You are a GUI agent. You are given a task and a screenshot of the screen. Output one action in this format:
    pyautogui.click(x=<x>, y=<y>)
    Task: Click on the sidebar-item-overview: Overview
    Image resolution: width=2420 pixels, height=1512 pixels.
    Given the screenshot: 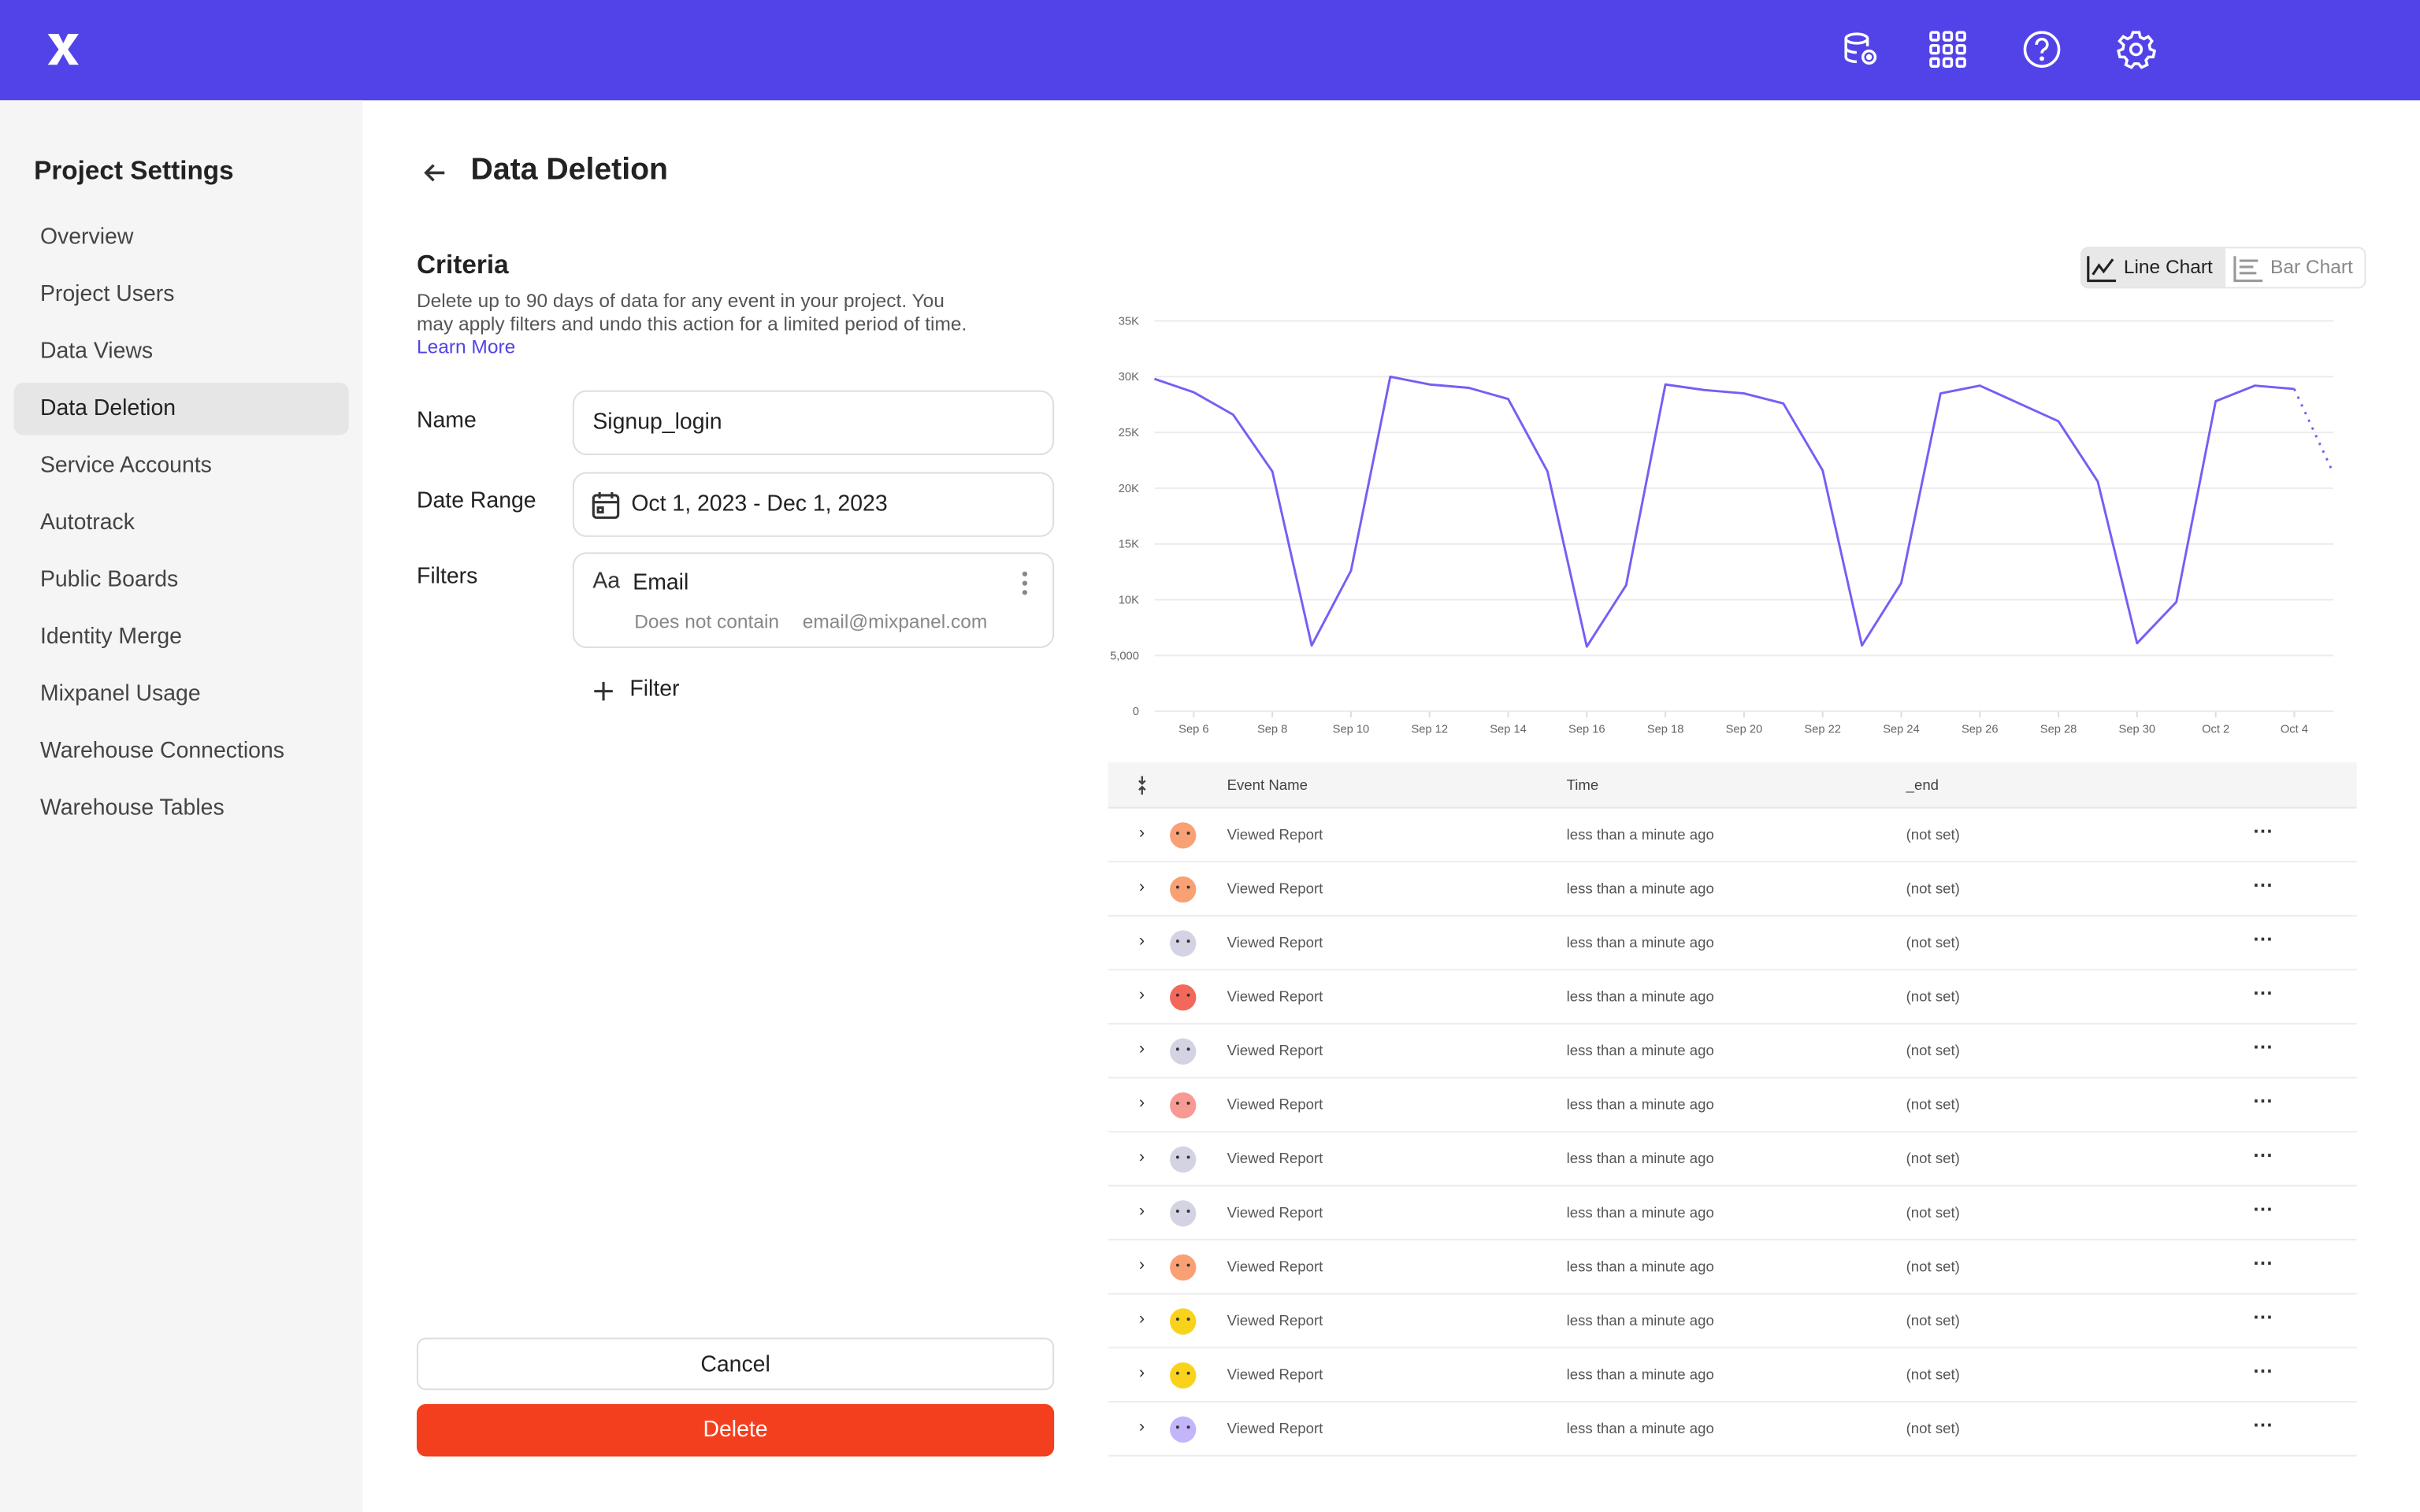 What is the action you would take?
    pyautogui.click(x=86, y=237)
    